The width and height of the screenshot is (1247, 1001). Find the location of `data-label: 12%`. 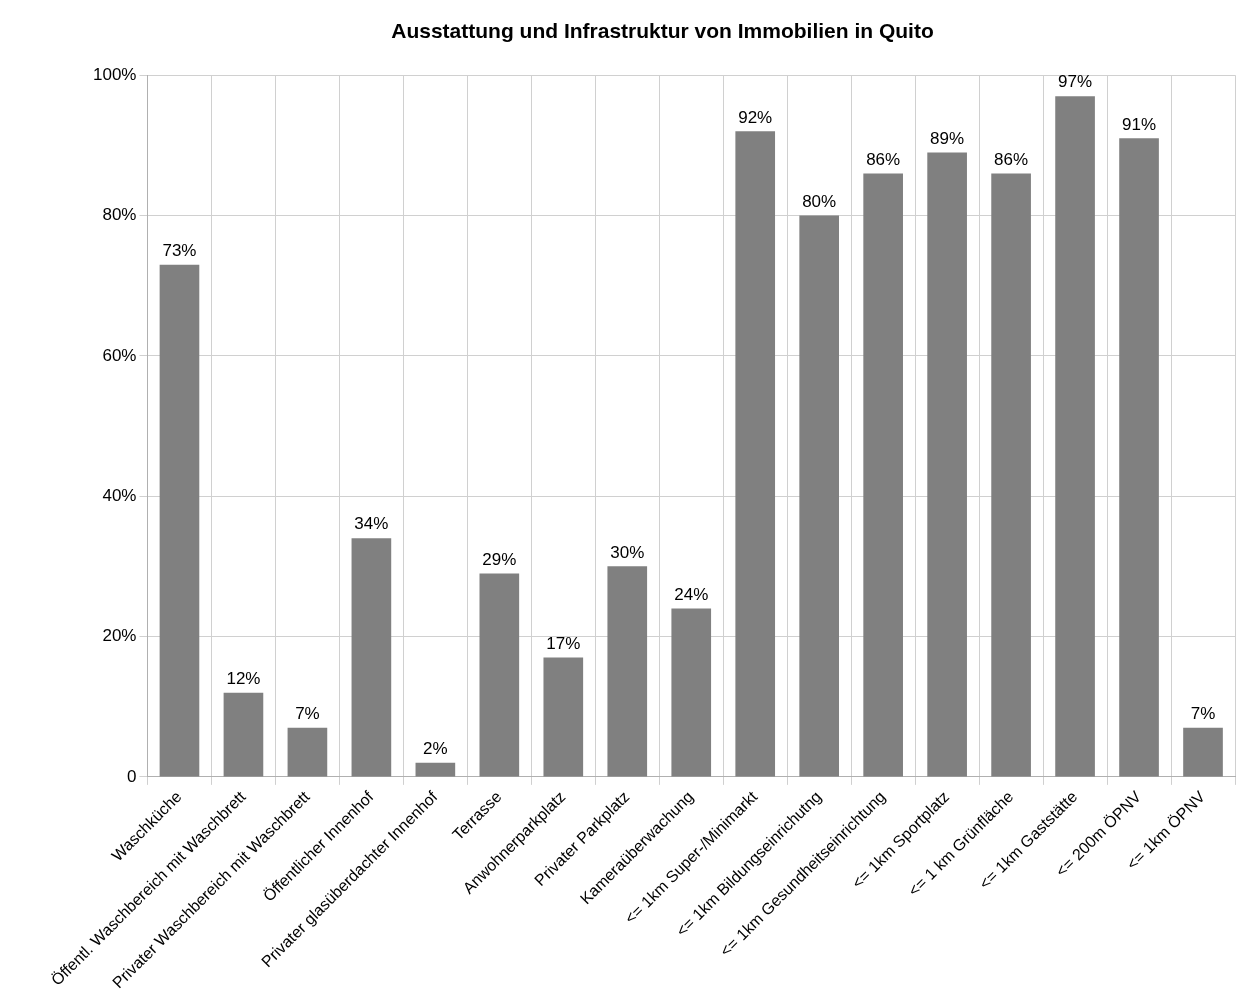

data-label: 12% is located at coordinates (243, 678).